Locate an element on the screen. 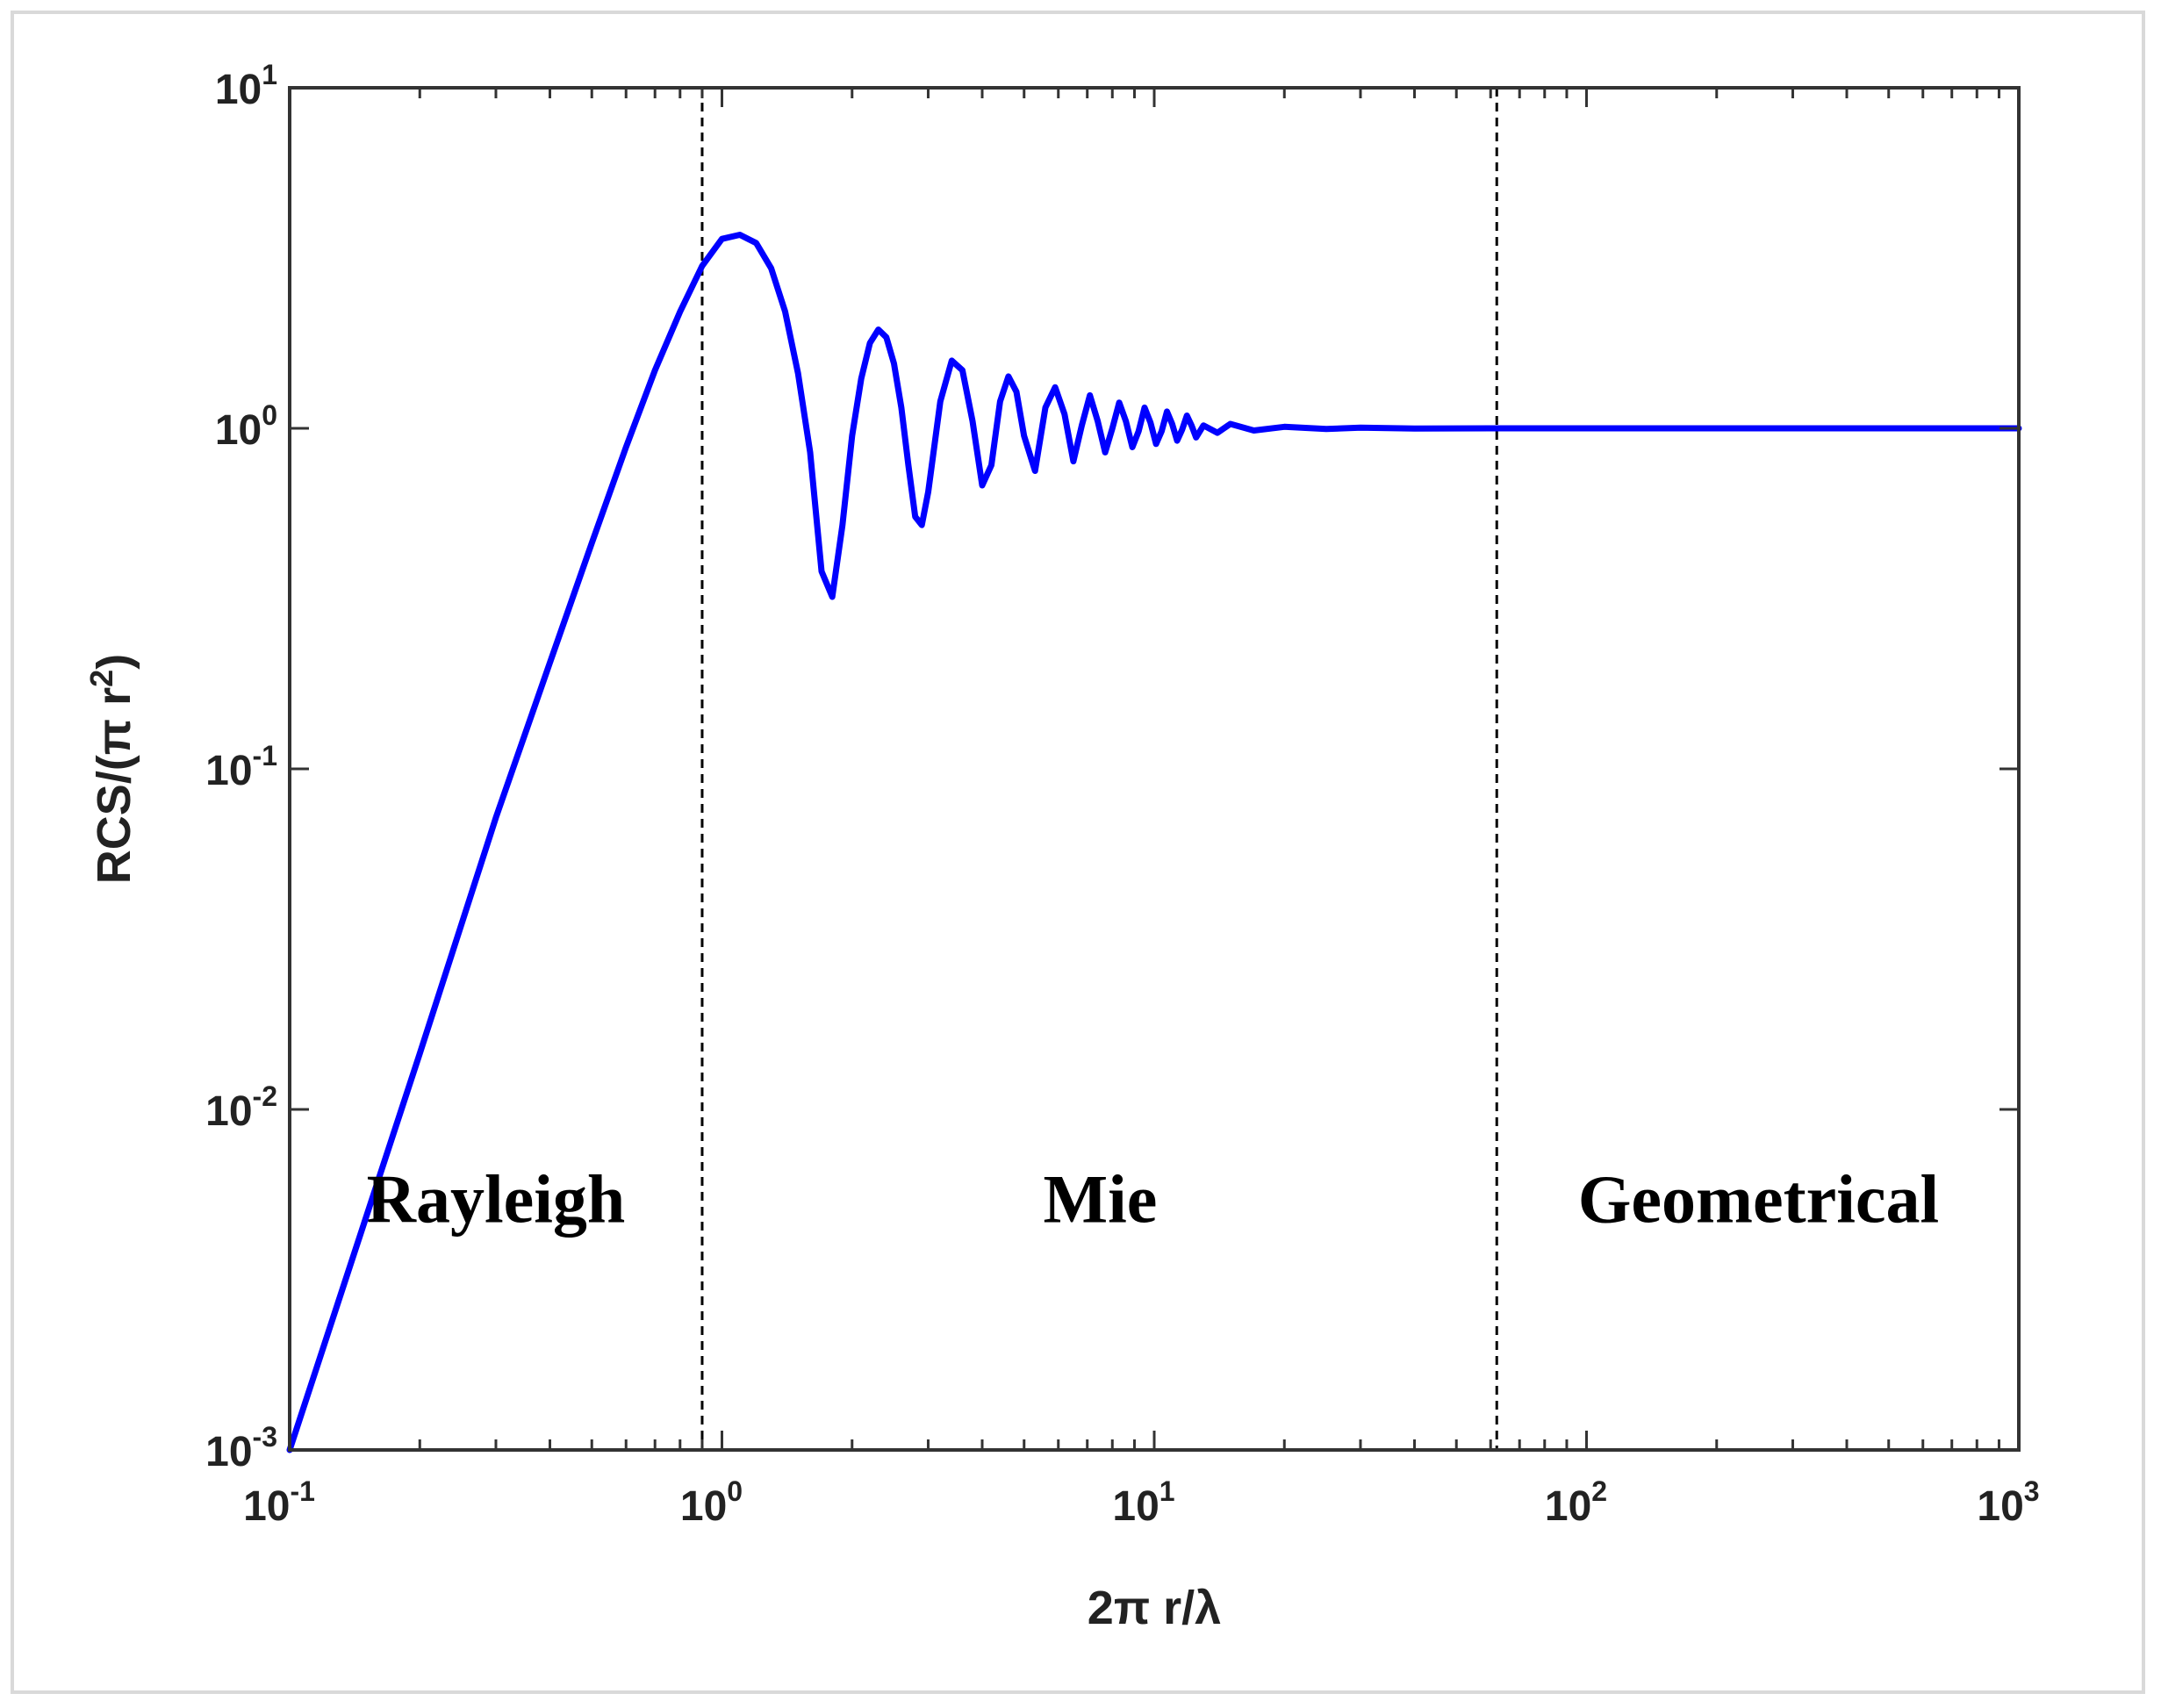  x-tick-label: 10⁻¹ is located at coordinates (279, 1502).